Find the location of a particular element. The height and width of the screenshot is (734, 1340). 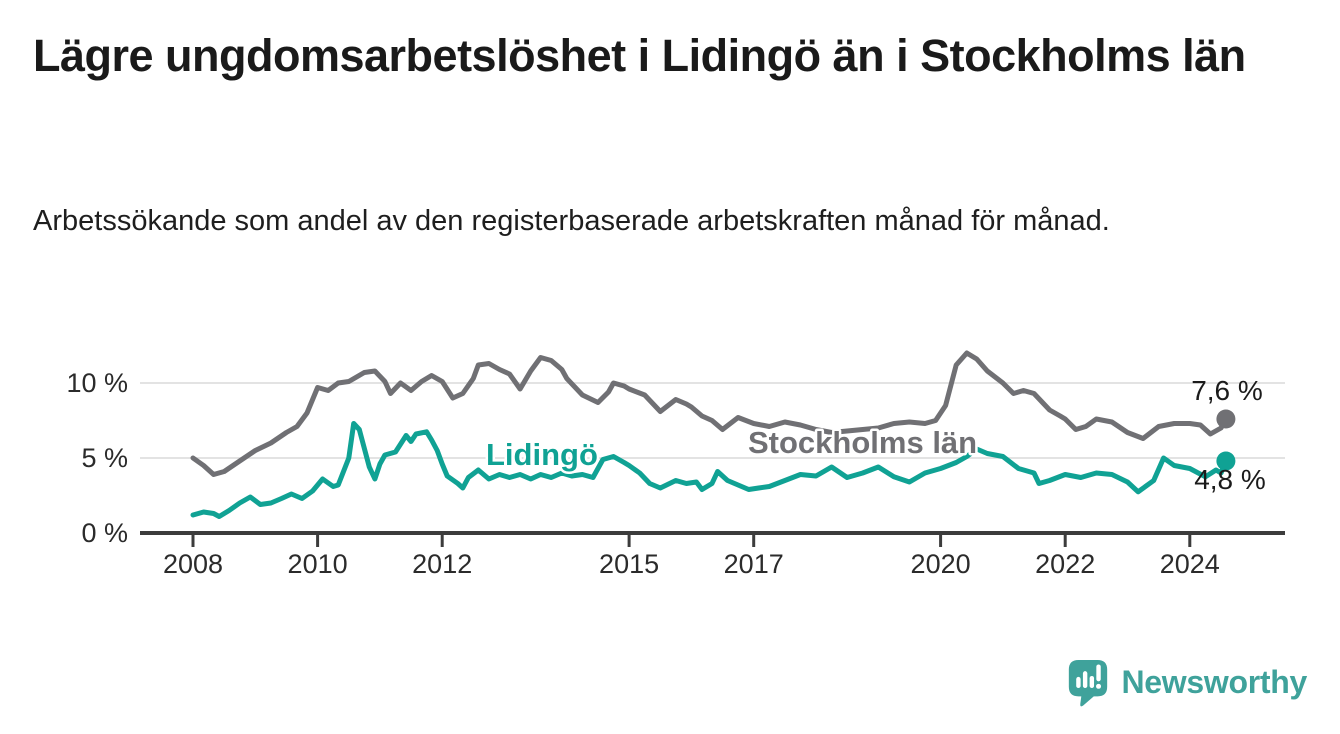

y-tick-label: 5 % is located at coordinates (104, 458).